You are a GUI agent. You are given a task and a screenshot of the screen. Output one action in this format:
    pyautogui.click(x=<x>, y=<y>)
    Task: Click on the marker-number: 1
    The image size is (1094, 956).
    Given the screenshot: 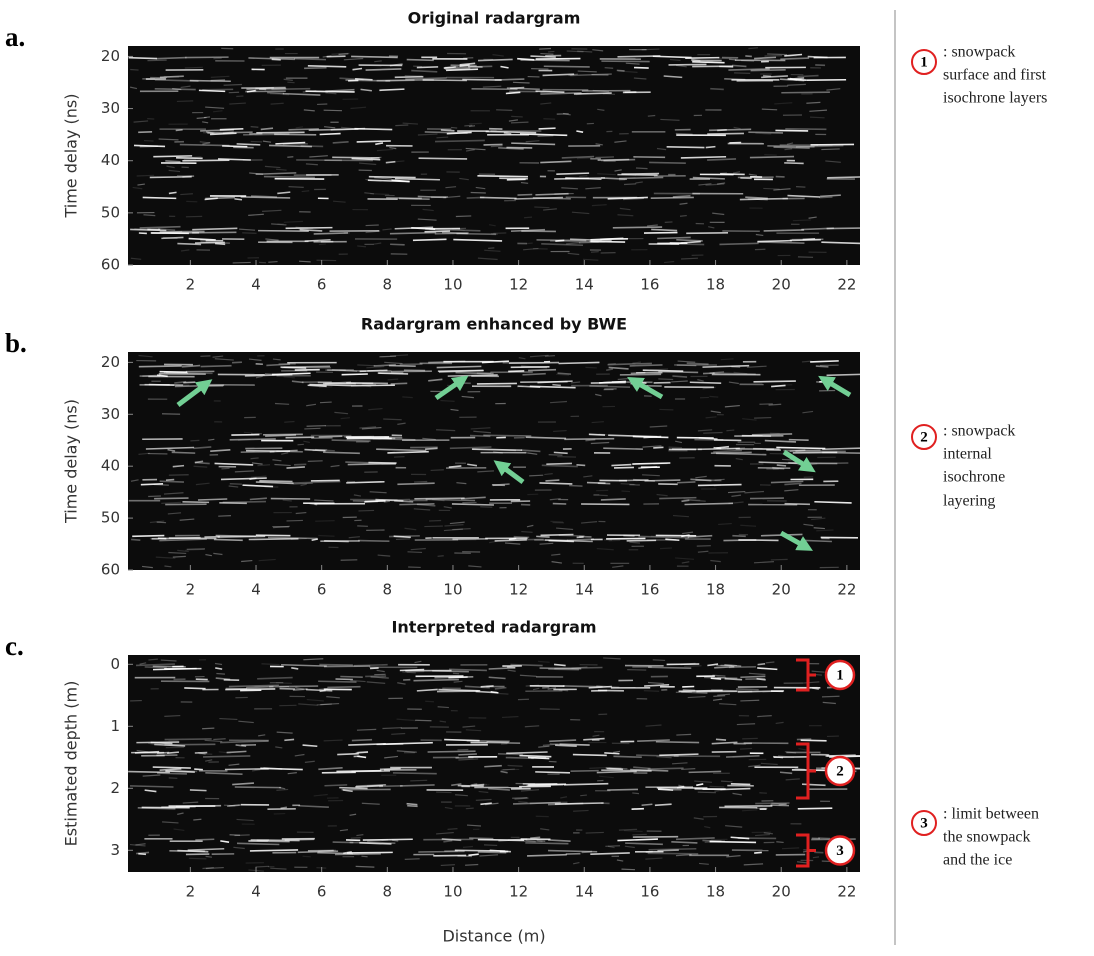 What is the action you would take?
    pyautogui.click(x=840, y=675)
    